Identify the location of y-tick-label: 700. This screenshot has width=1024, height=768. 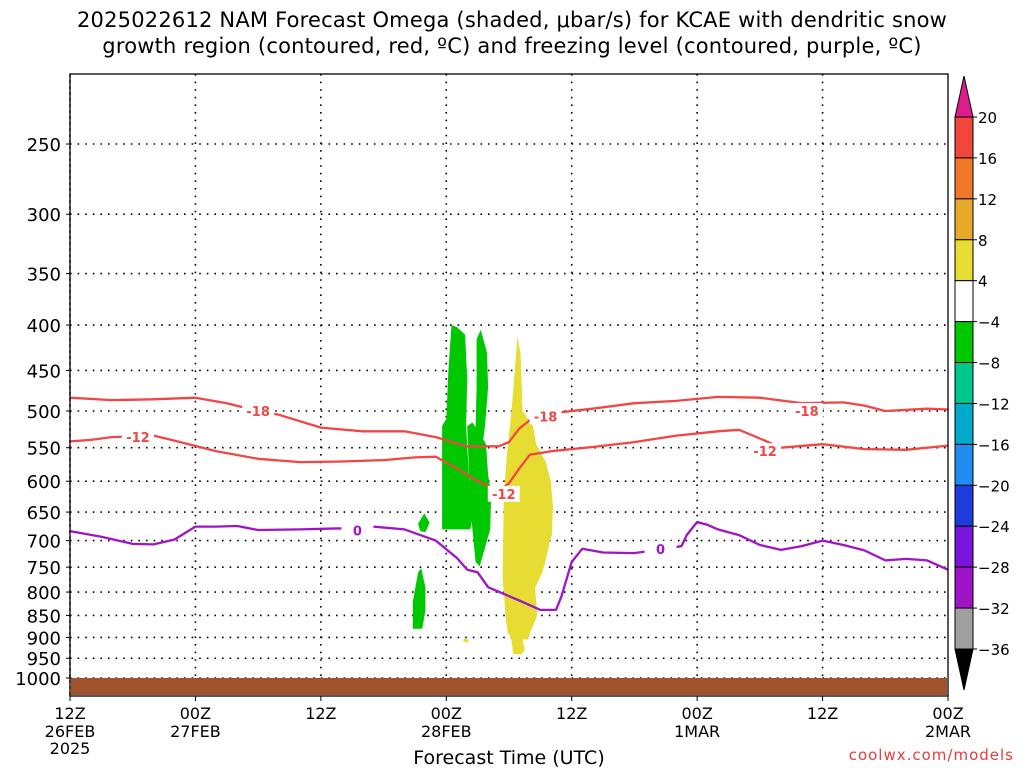
(44, 542).